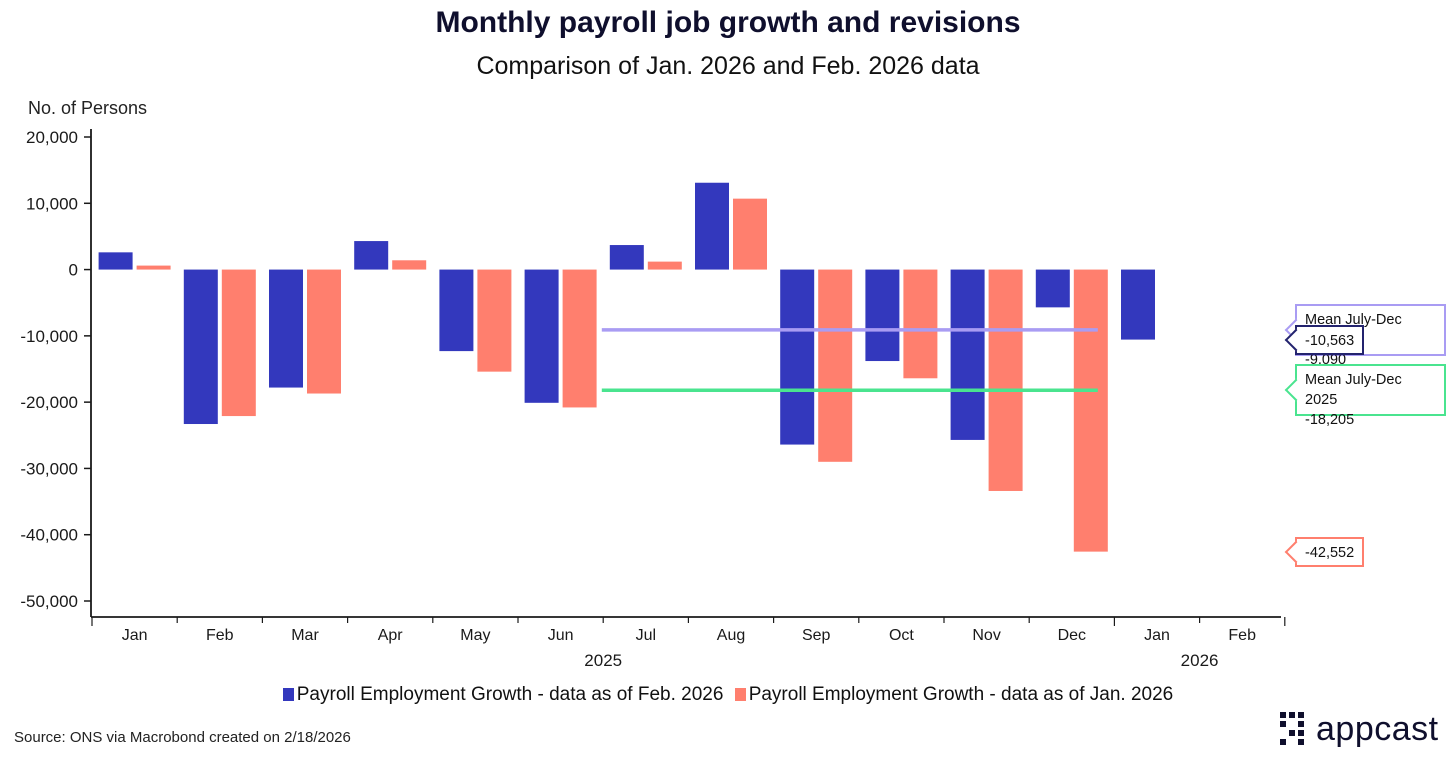 This screenshot has height=761, width=1456. What do you see at coordinates (49, 336) in the screenshot?
I see `y-tick-label: -10,000` at bounding box center [49, 336].